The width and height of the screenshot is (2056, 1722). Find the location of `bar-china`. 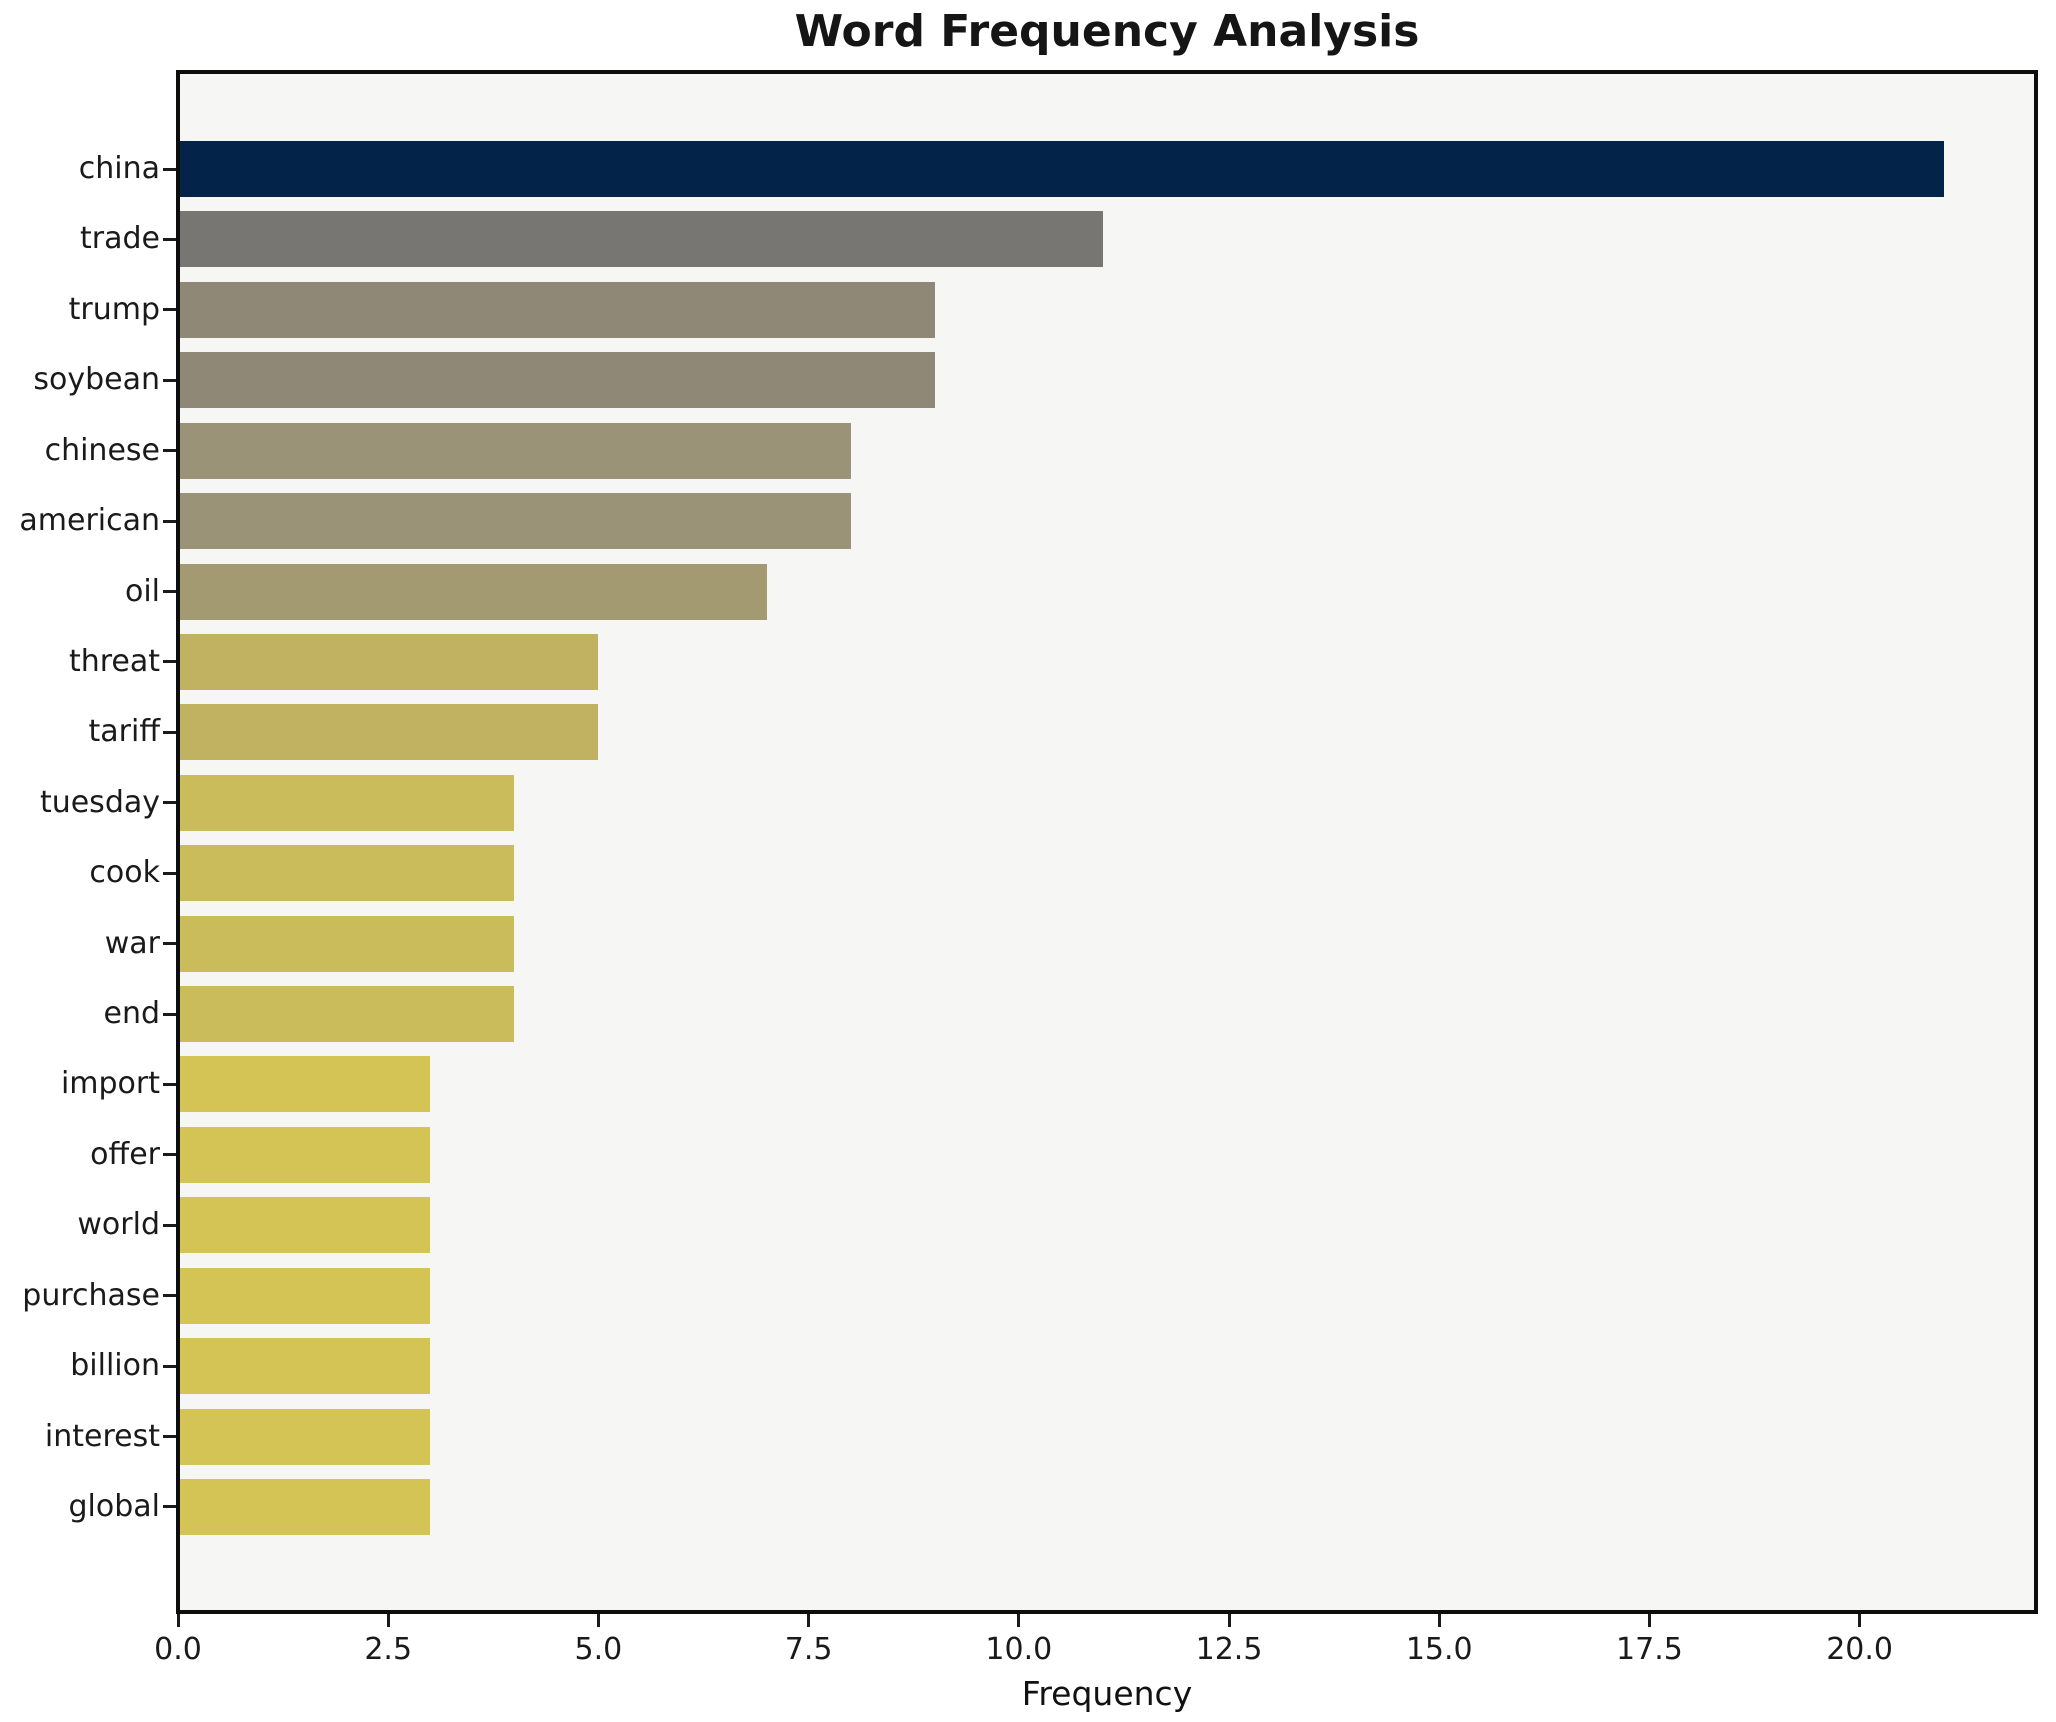

bar-china is located at coordinates (1062, 169).